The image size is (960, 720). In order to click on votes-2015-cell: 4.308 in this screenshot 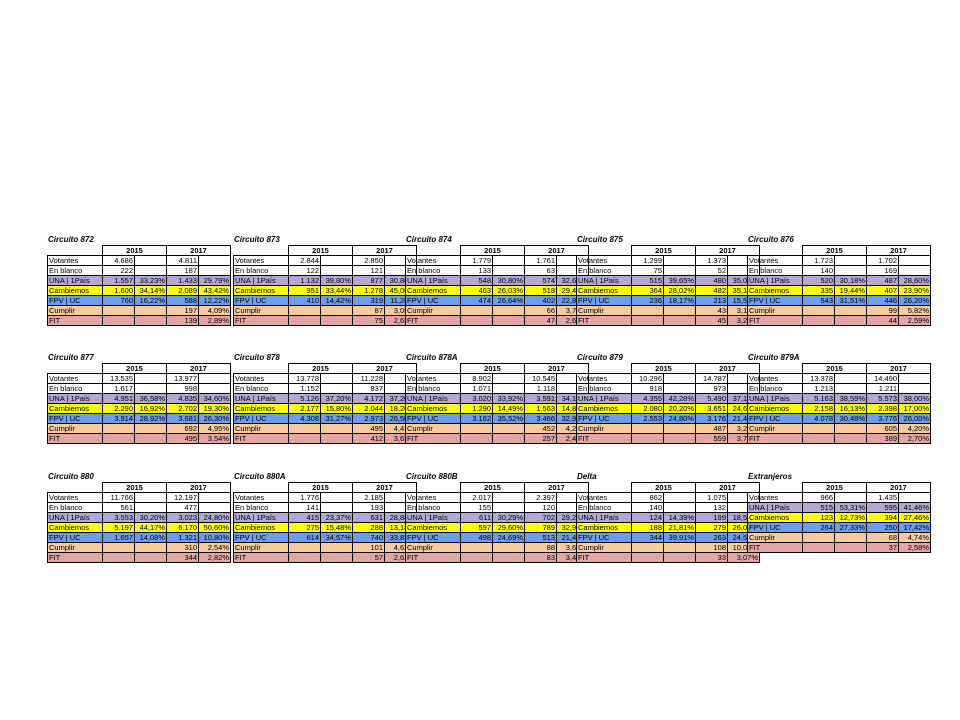, I will do `click(304, 418)`.